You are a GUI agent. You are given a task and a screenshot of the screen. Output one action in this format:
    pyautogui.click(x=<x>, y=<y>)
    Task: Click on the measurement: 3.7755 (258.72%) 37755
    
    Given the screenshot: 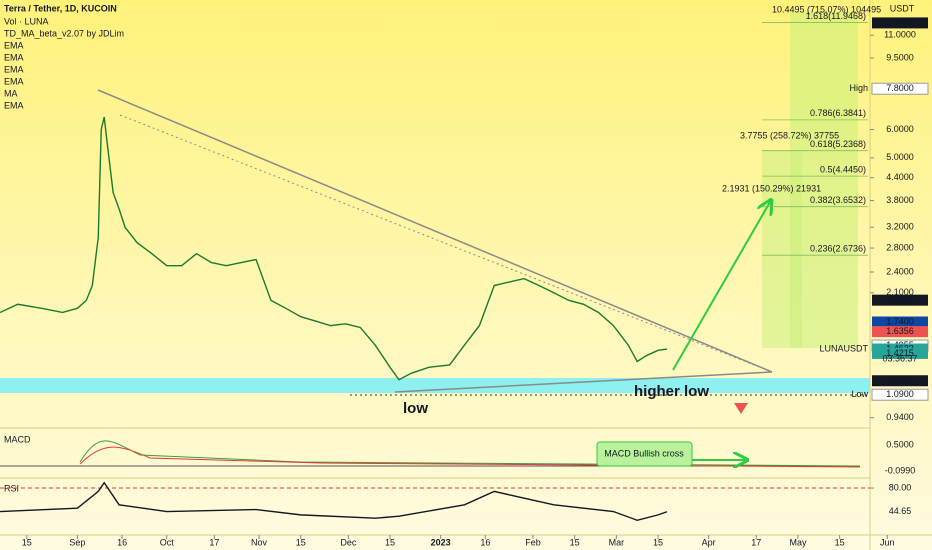 What is the action you would take?
    pyautogui.click(x=789, y=135)
    